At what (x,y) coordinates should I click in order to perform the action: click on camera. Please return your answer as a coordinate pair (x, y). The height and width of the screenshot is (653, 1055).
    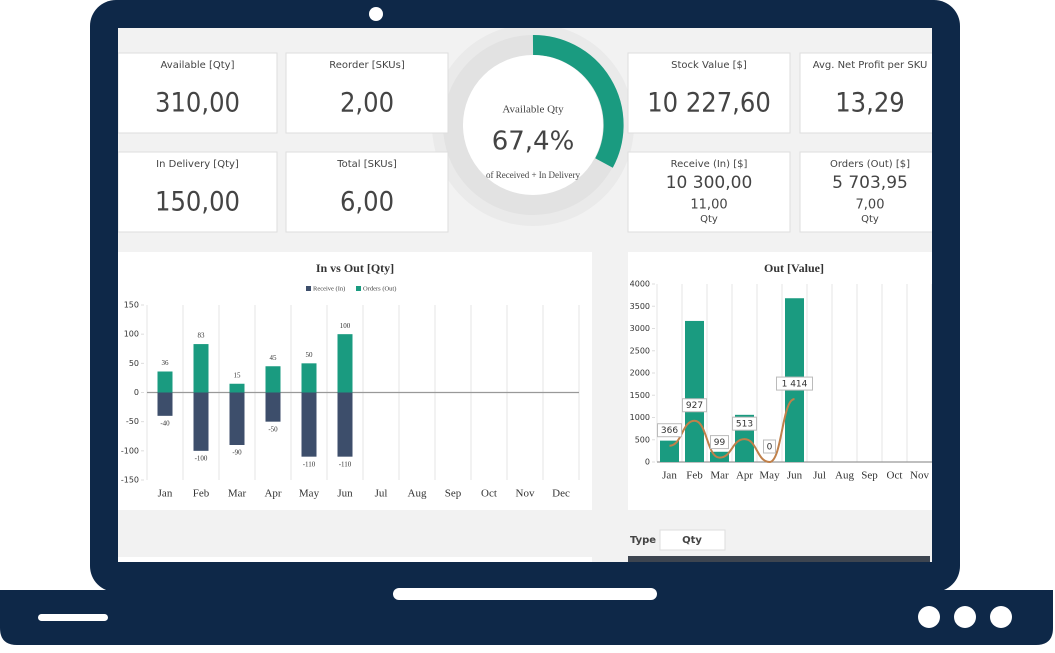
    Looking at the image, I should click on (376, 14).